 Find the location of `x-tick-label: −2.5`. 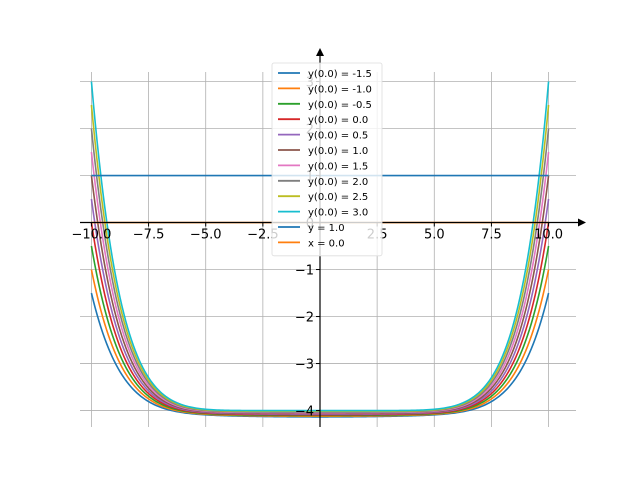

x-tick-label: −2.5 is located at coordinates (263, 235).